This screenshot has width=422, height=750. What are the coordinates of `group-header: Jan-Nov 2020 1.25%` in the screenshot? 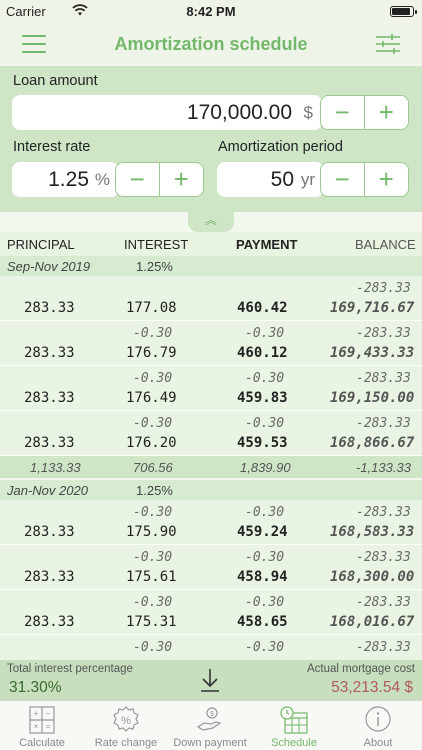 It's located at (211, 490).